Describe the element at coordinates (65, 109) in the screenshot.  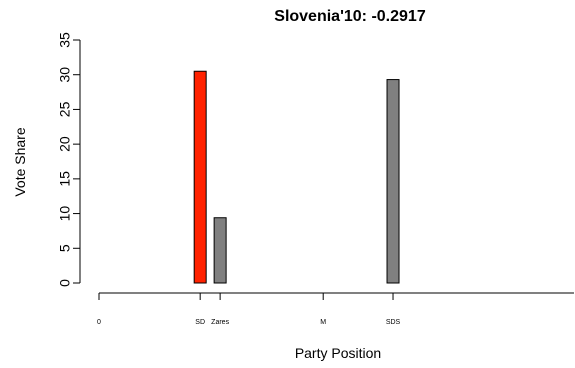
I see `y-tick-label: 25` at that location.